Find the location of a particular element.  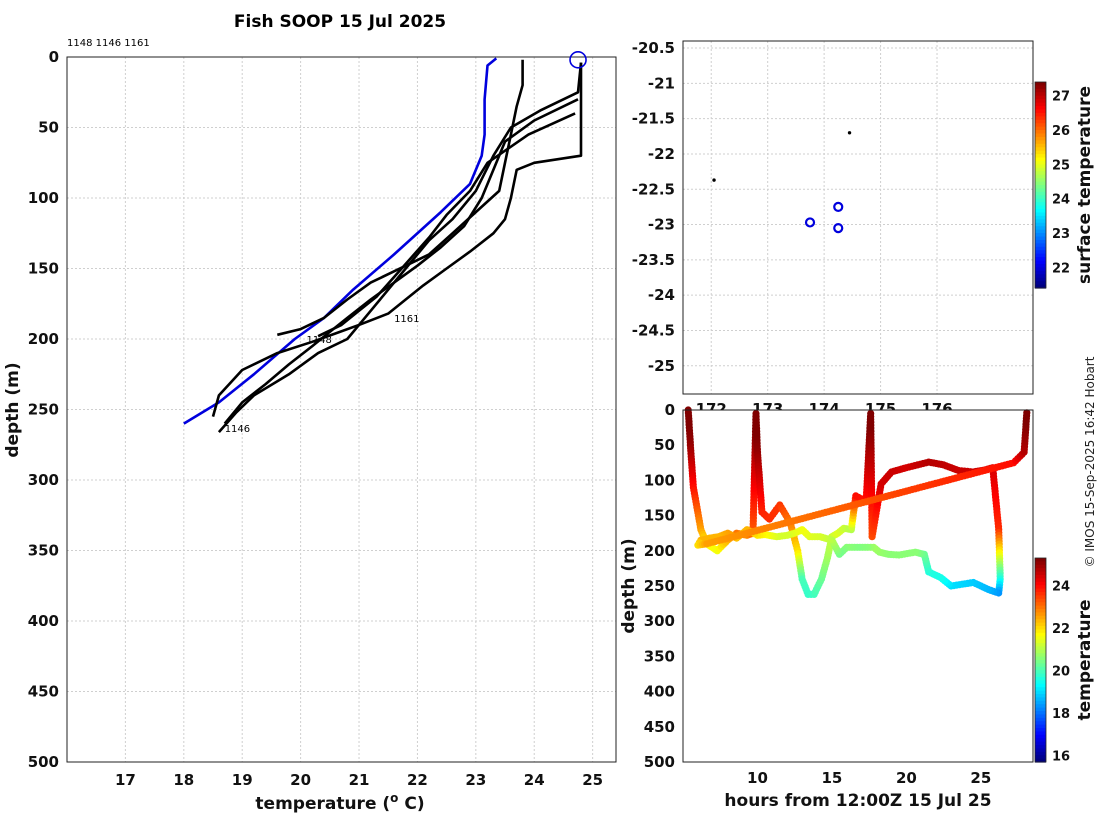

x-label-unit: C) is located at coordinates (411, 804).